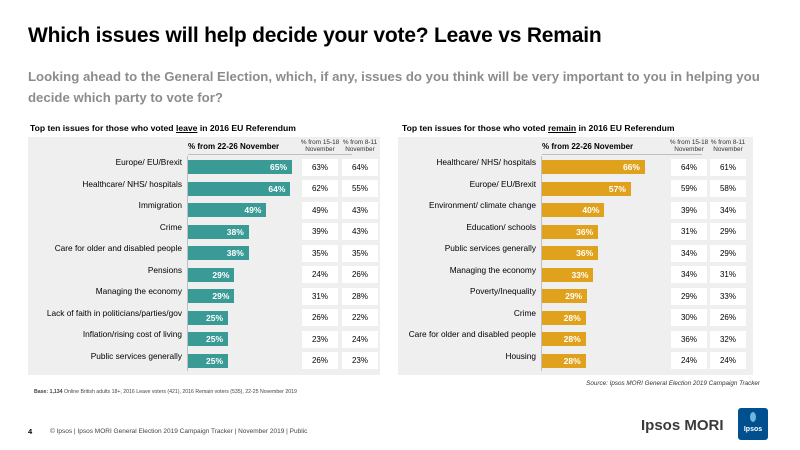 This screenshot has height=450, width=800. What do you see at coordinates (360, 167) in the screenshot?
I see `leave-value-cell-3: 64%` at bounding box center [360, 167].